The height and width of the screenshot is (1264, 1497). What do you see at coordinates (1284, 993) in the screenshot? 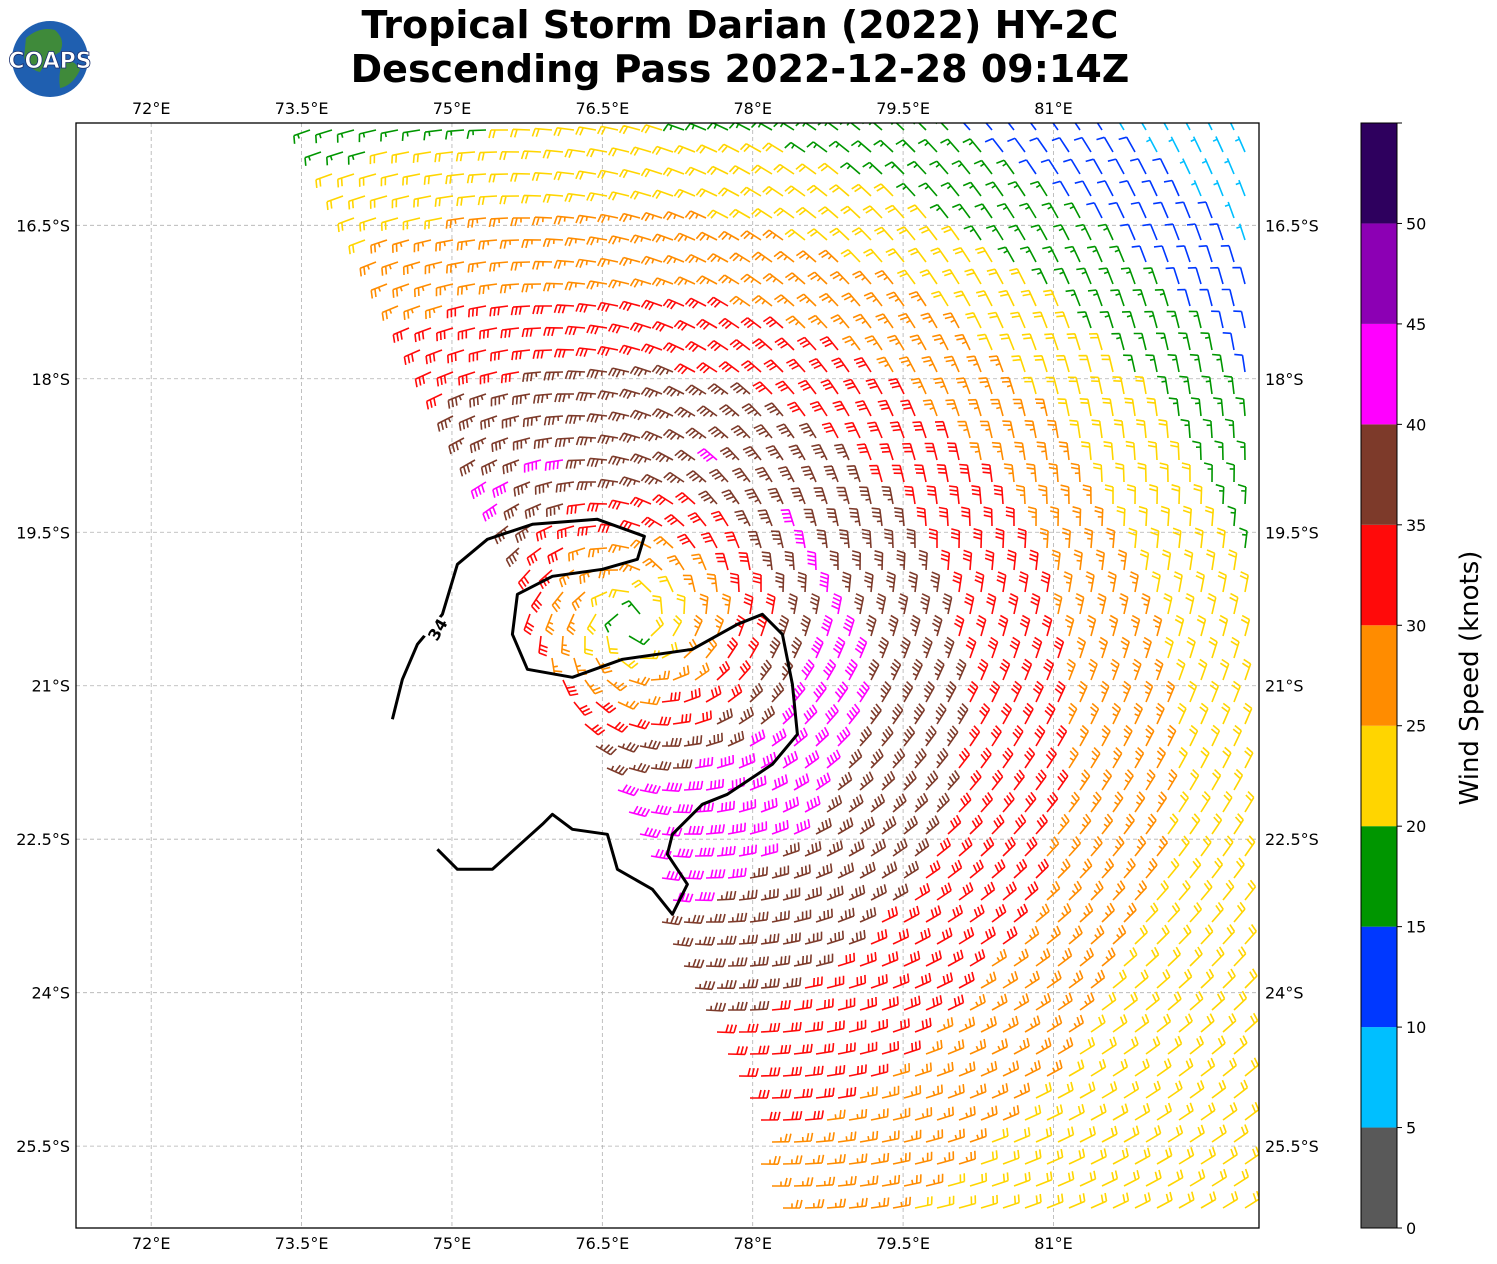
I see `y-tick-label-right: 24°S` at bounding box center [1284, 993].